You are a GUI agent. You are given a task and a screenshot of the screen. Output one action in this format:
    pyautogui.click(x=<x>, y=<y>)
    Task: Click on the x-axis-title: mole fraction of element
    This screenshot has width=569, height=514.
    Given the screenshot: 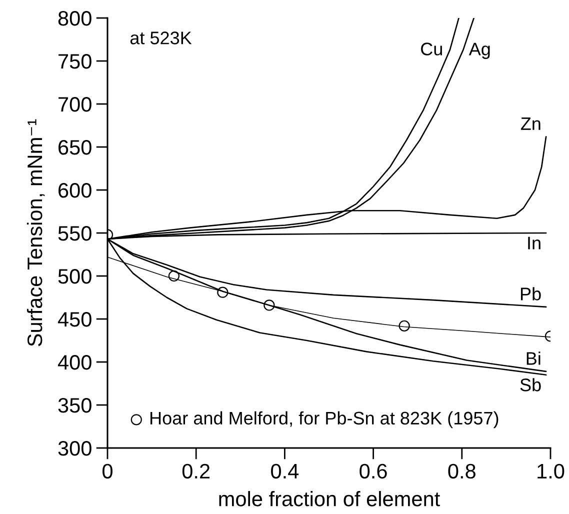 What is the action you would take?
    pyautogui.click(x=329, y=498)
    